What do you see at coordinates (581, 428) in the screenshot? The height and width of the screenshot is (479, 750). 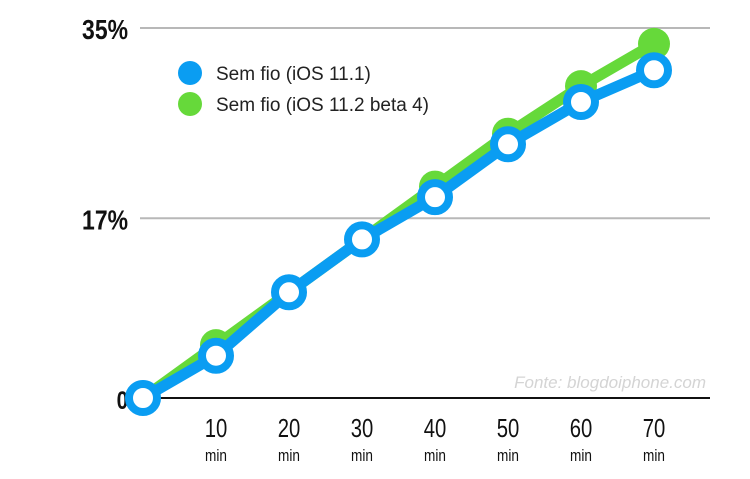 I see `x-tick-label: 60` at bounding box center [581, 428].